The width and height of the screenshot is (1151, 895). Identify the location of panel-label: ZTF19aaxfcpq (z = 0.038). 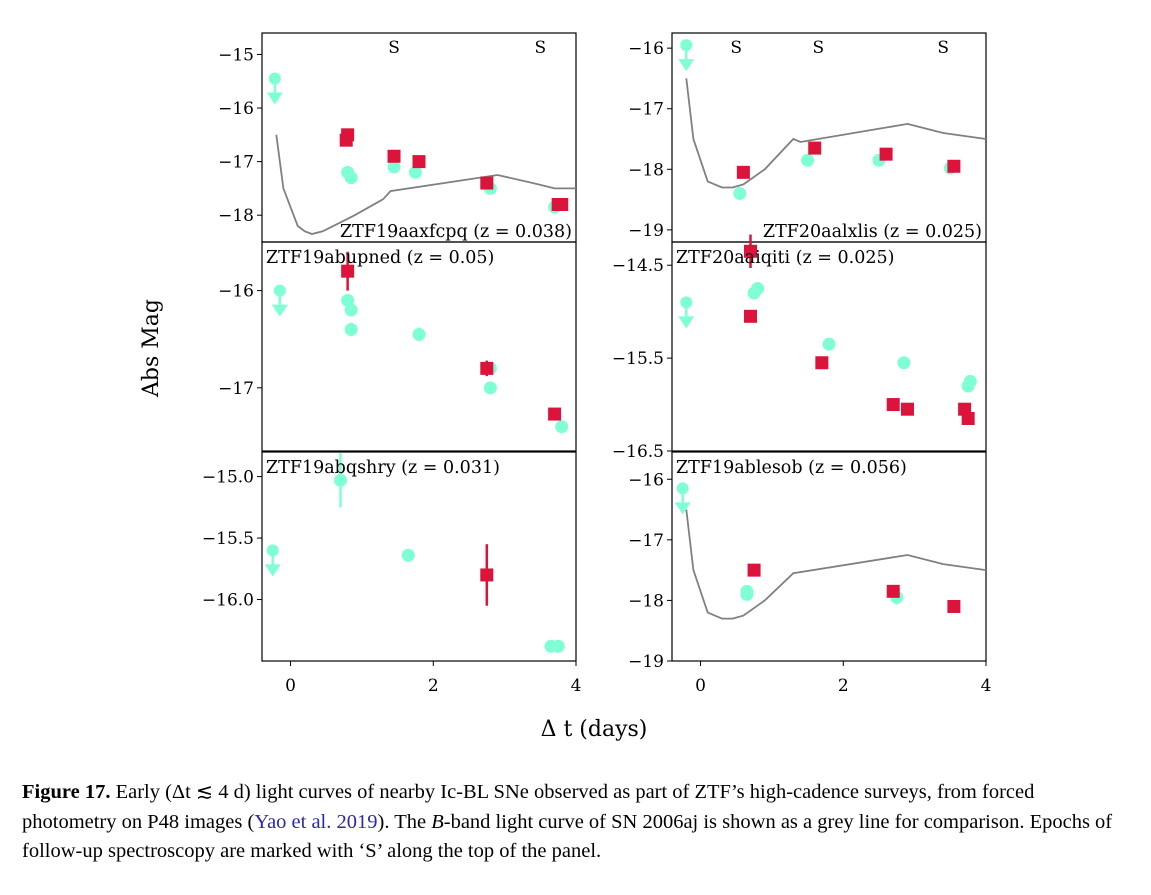
(456, 232).